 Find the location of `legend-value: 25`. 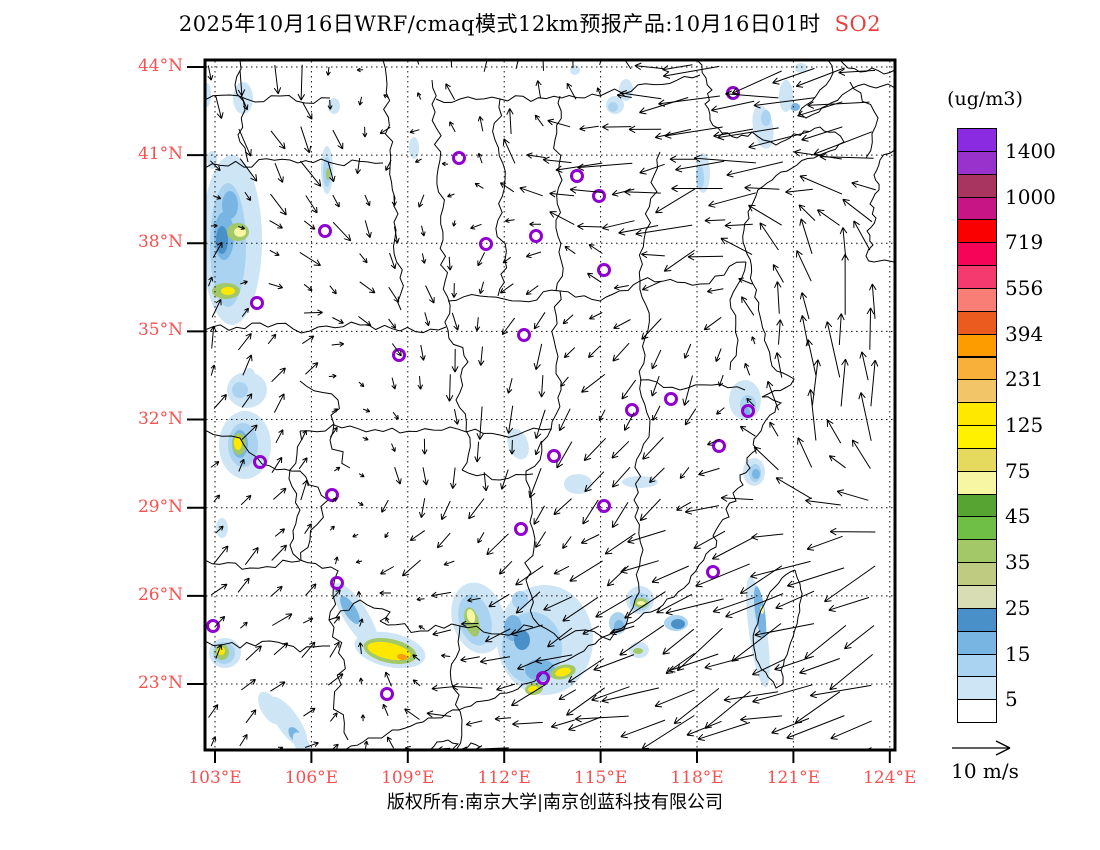

legend-value: 25 is located at coordinates (1018, 607).